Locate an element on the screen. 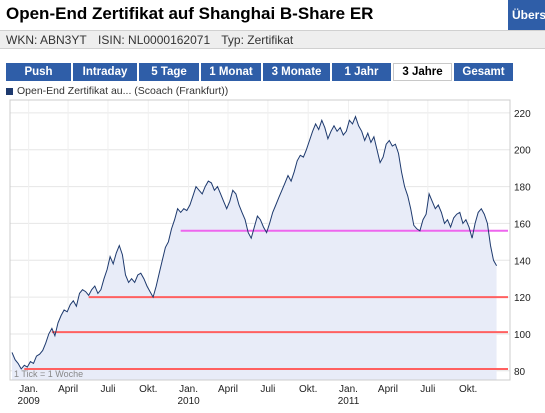 Image resolution: width=545 pixels, height=413 pixels. y-tick-label: 120 is located at coordinates (522, 298).